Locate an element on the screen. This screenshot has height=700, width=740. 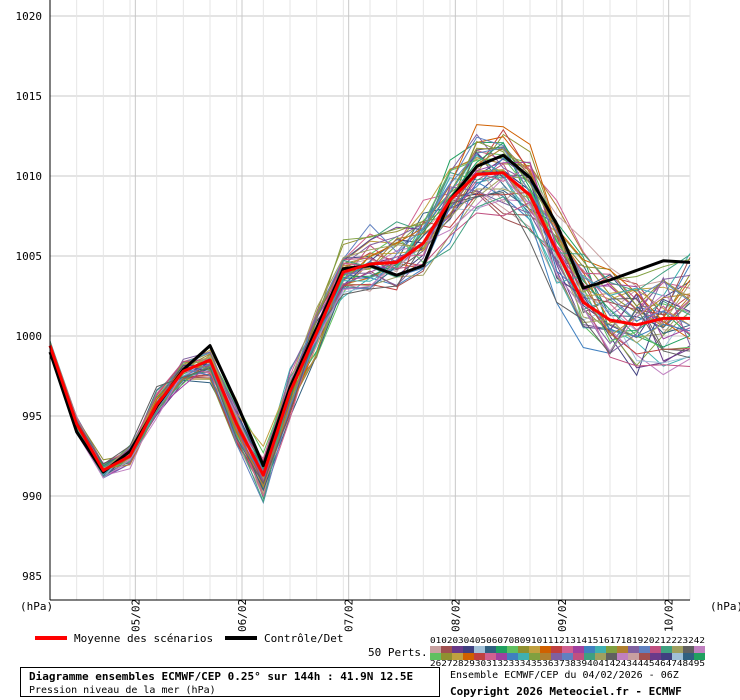
perturbation-key is located at coordinates (567, 653).